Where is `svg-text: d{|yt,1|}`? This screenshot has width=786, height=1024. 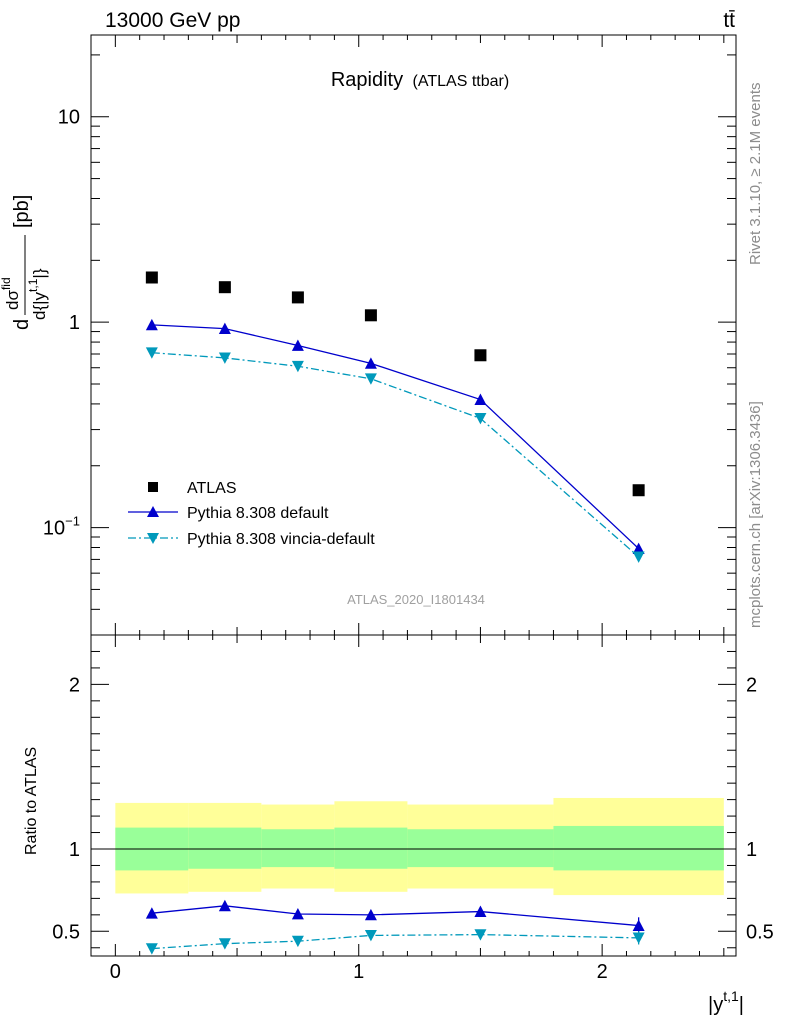
svg-text: d{|yt,1|} is located at coordinates (37, 294).